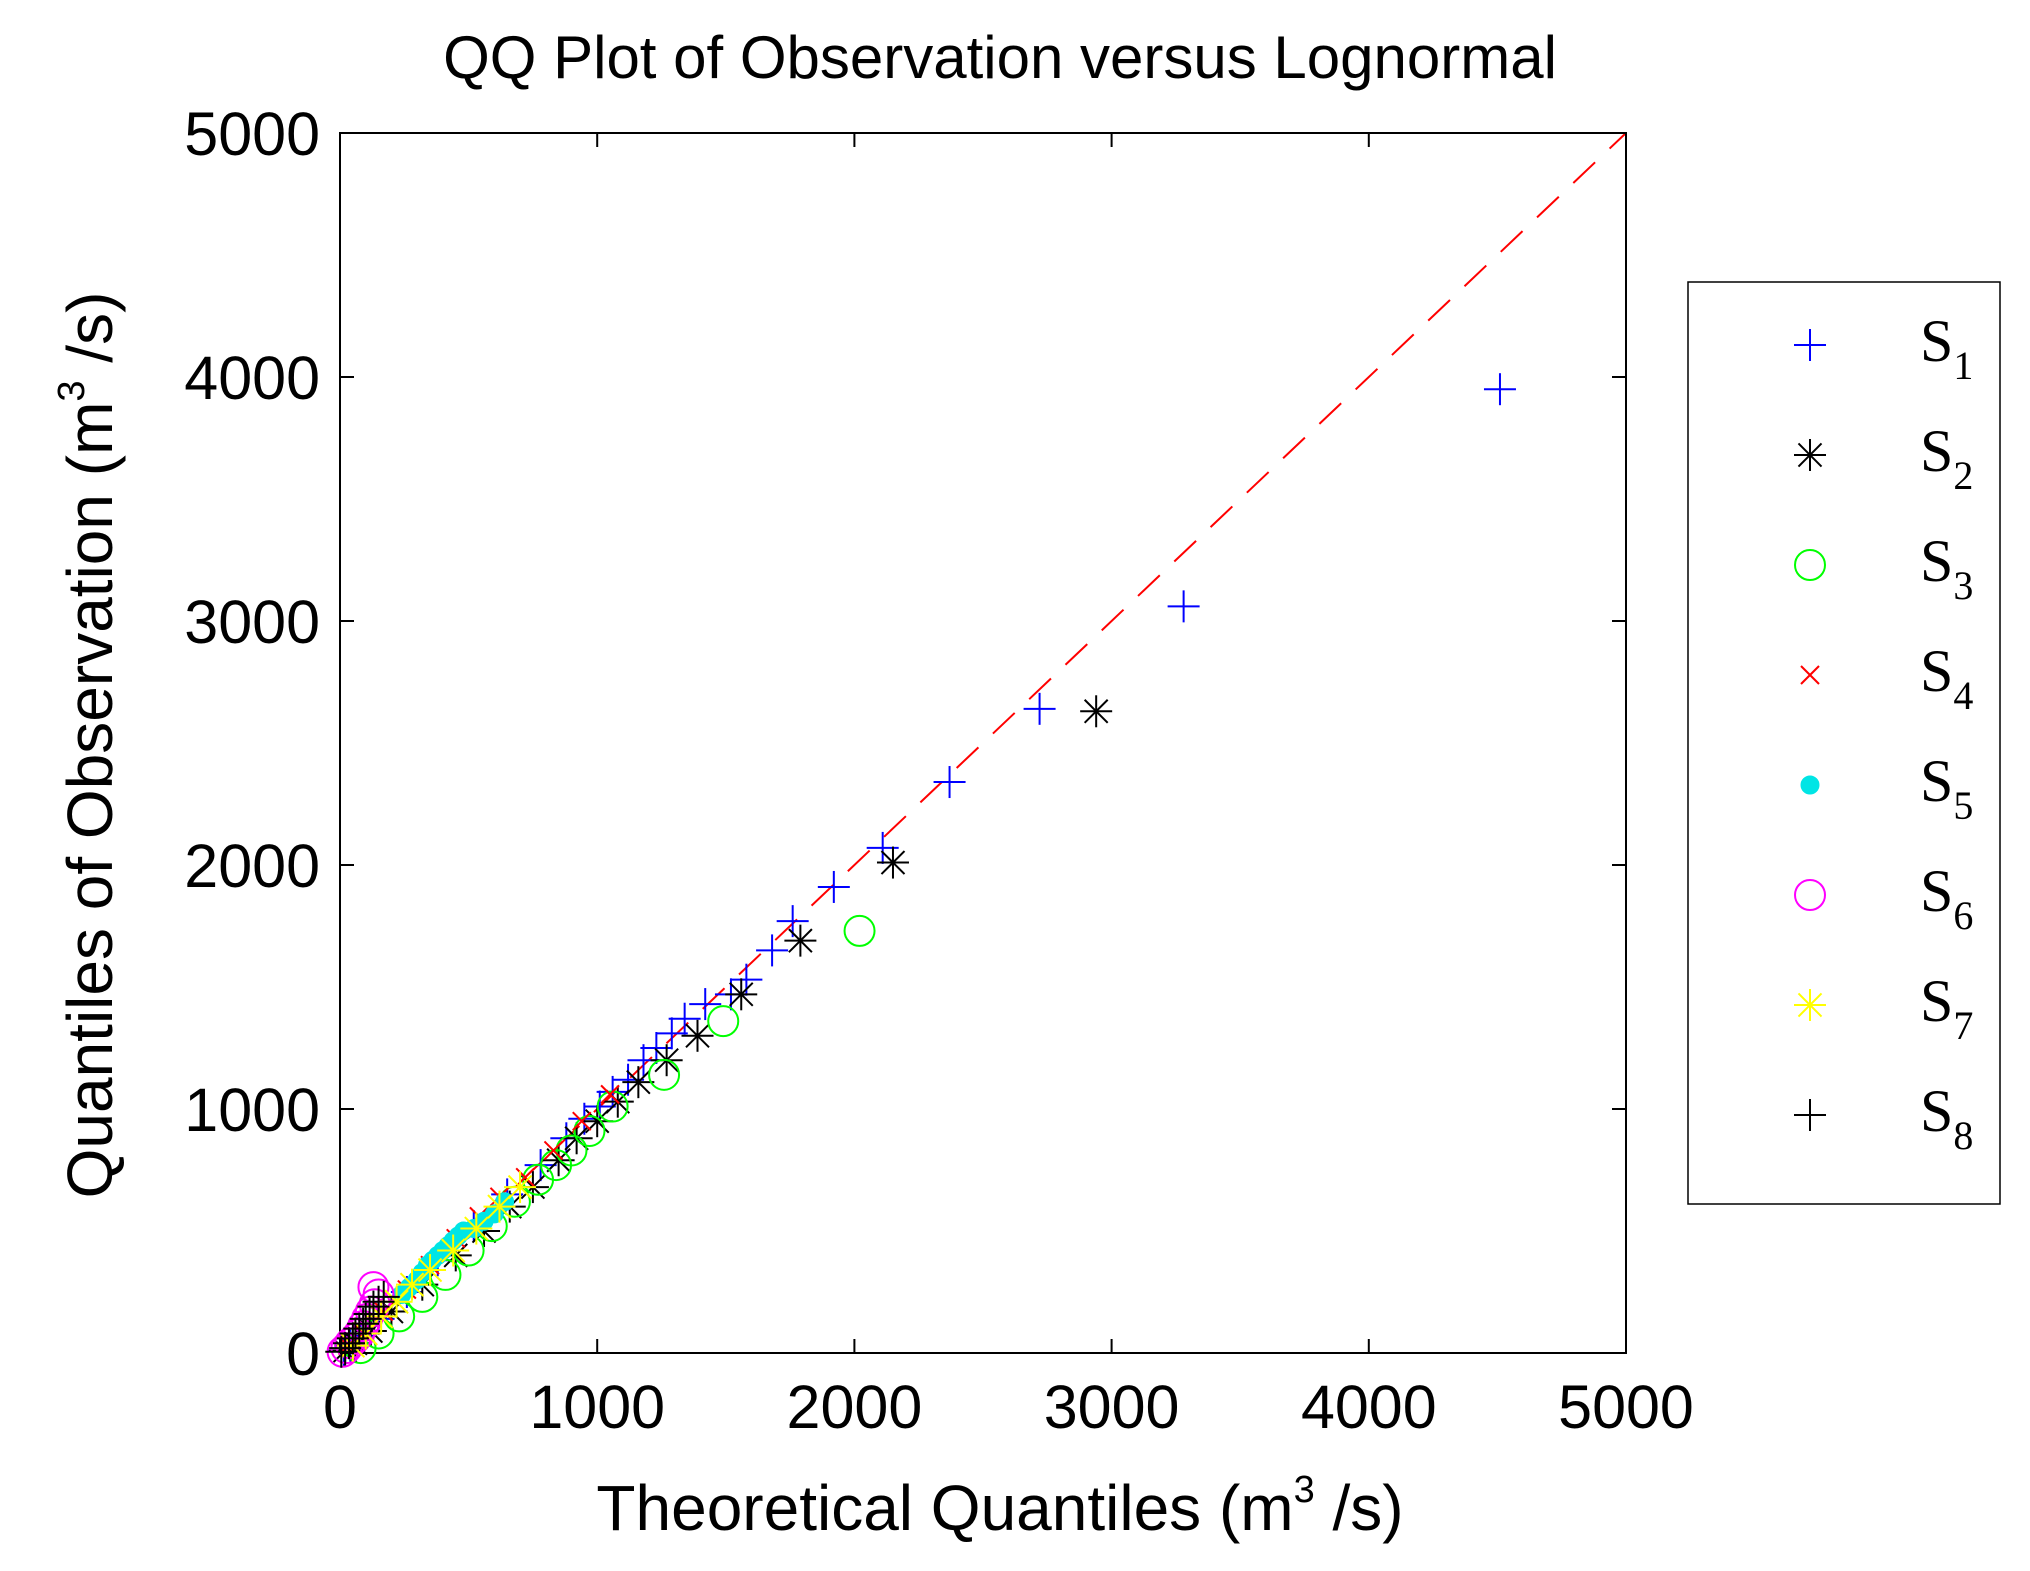  I want to click on legend-label: S8, so click(1946, 1118).